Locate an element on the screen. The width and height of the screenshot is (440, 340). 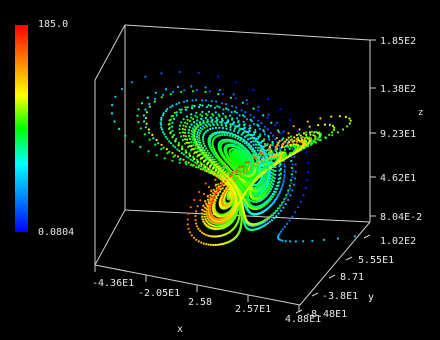
colorbar-min-label: 0.0804 is located at coordinates (56, 232).